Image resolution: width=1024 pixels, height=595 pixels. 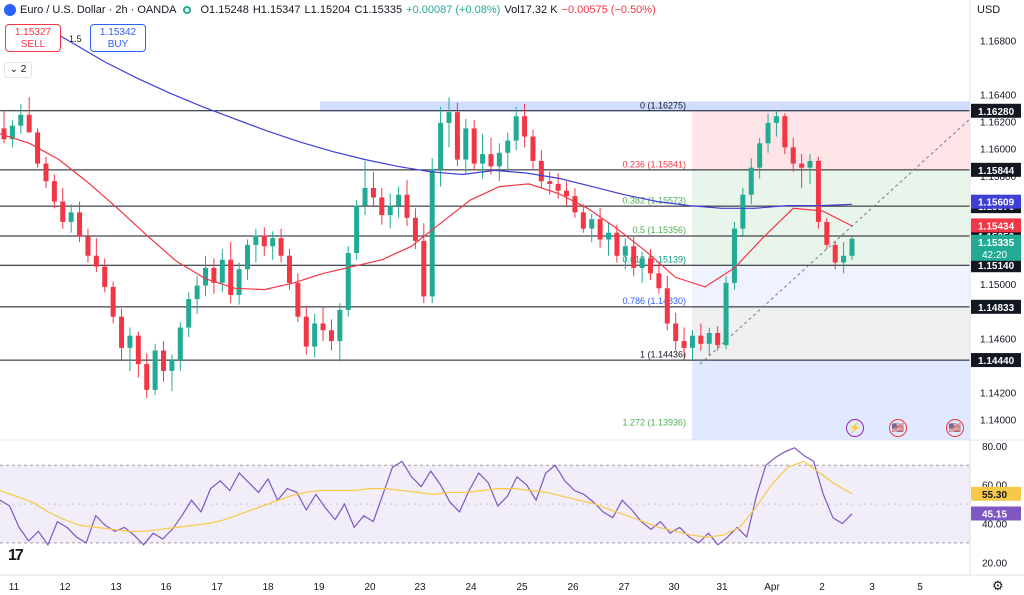 I want to click on fib-label-0: 0 (1.16275), so click(x=663, y=105).